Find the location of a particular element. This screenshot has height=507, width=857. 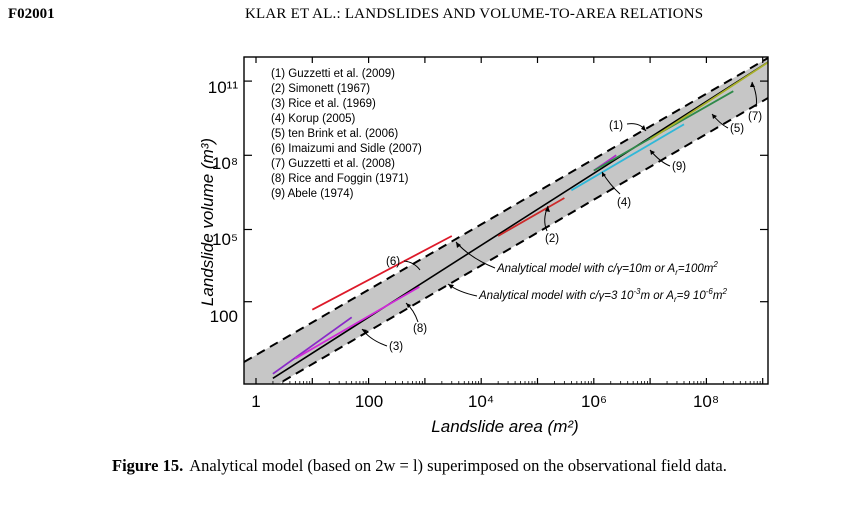

y-tick-label: 100 is located at coordinates (224, 316).